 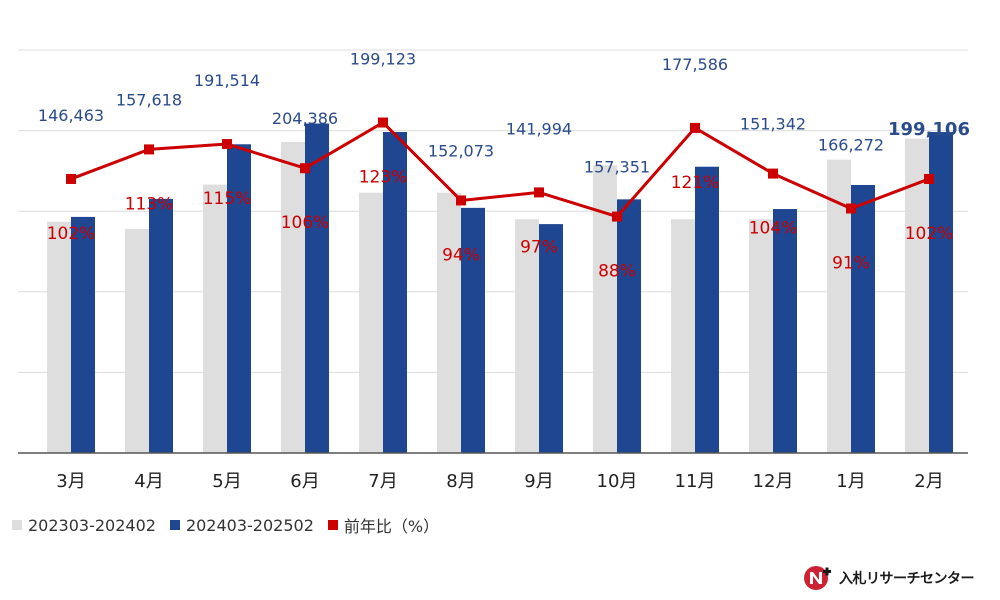 What do you see at coordinates (149, 204) in the screenshot?
I see `yoy-percent-label: 113%` at bounding box center [149, 204].